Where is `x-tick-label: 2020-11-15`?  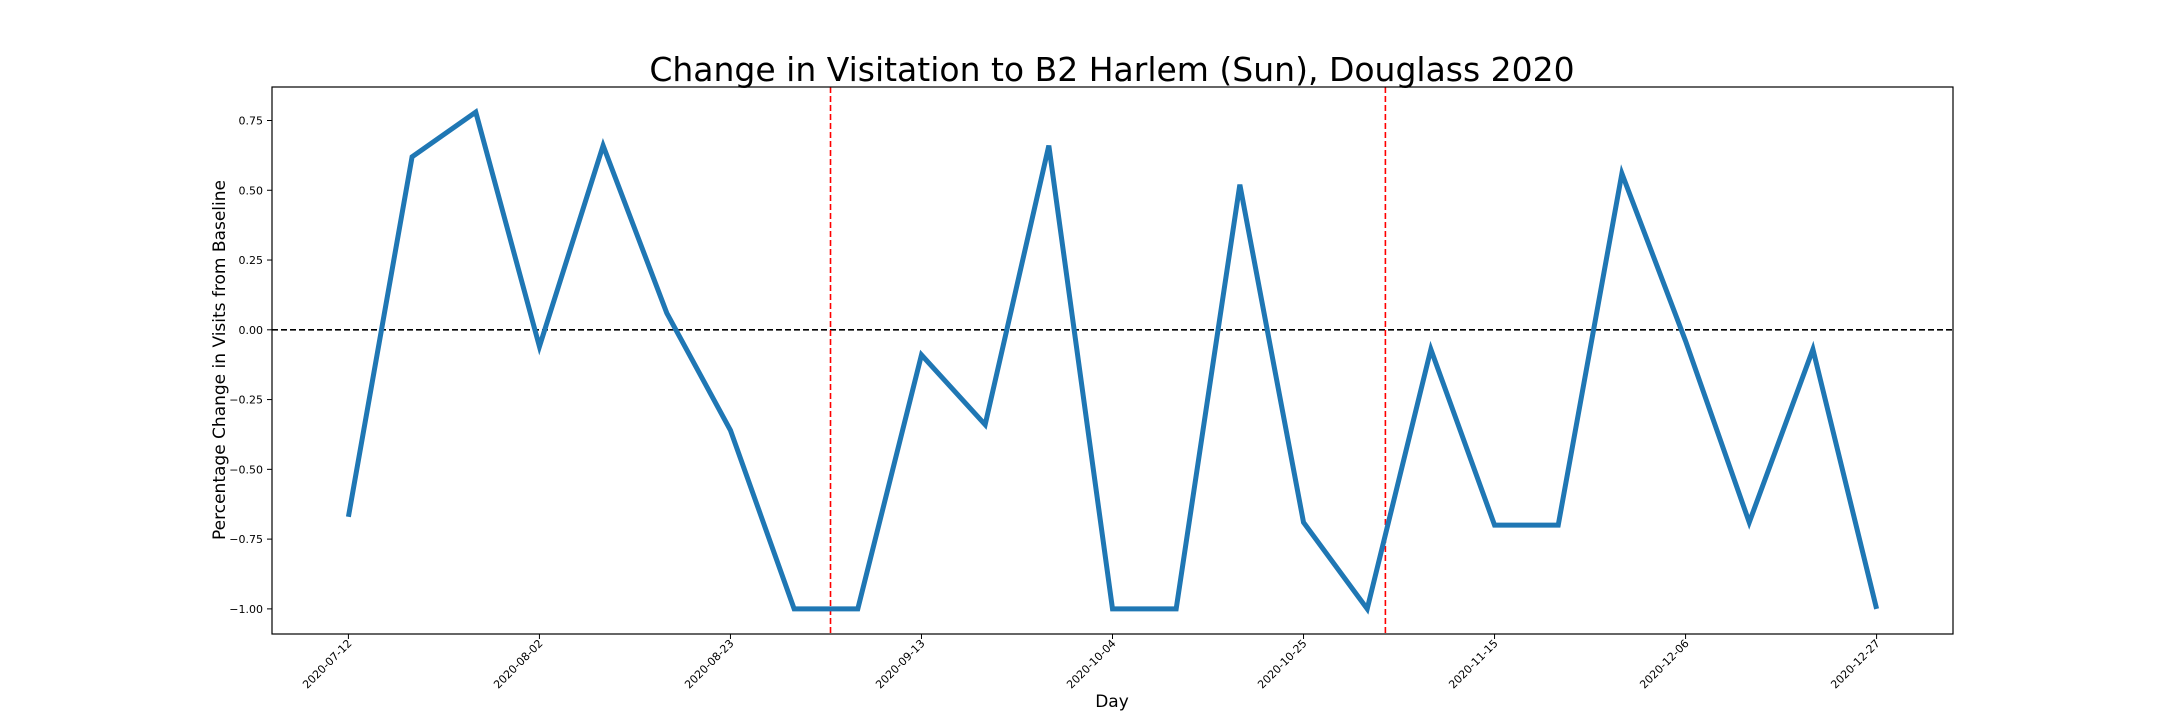
x-tick-label: 2020-11-15 is located at coordinates (1473, 664).